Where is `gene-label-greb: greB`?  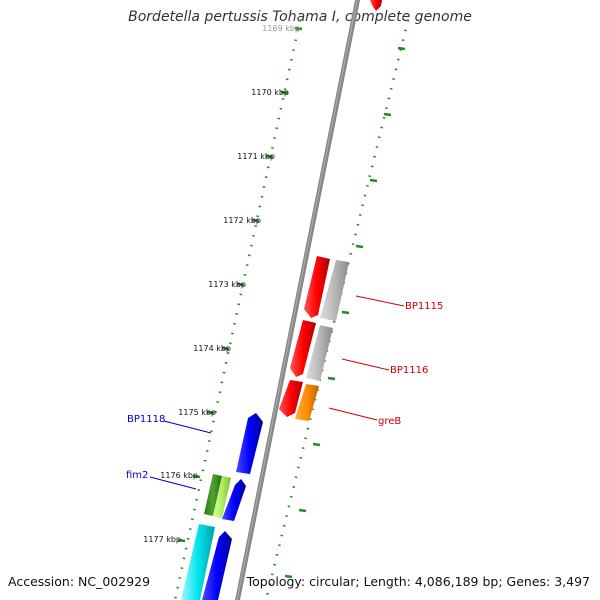 gene-label-greb: greB is located at coordinates (389, 421).